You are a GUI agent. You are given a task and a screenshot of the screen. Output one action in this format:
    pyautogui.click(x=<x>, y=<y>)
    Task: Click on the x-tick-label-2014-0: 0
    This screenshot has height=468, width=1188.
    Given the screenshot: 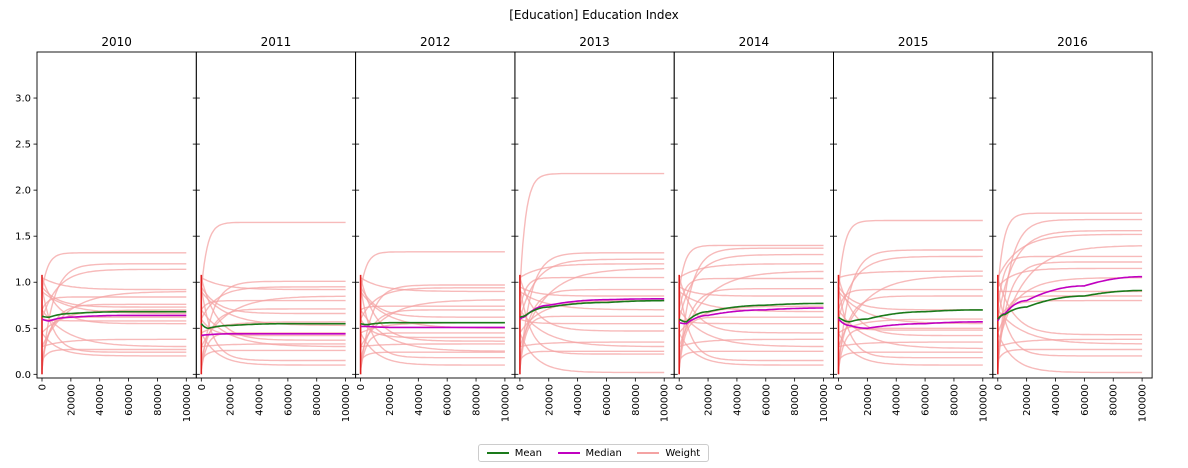 What is the action you would take?
    pyautogui.click(x=680, y=387)
    